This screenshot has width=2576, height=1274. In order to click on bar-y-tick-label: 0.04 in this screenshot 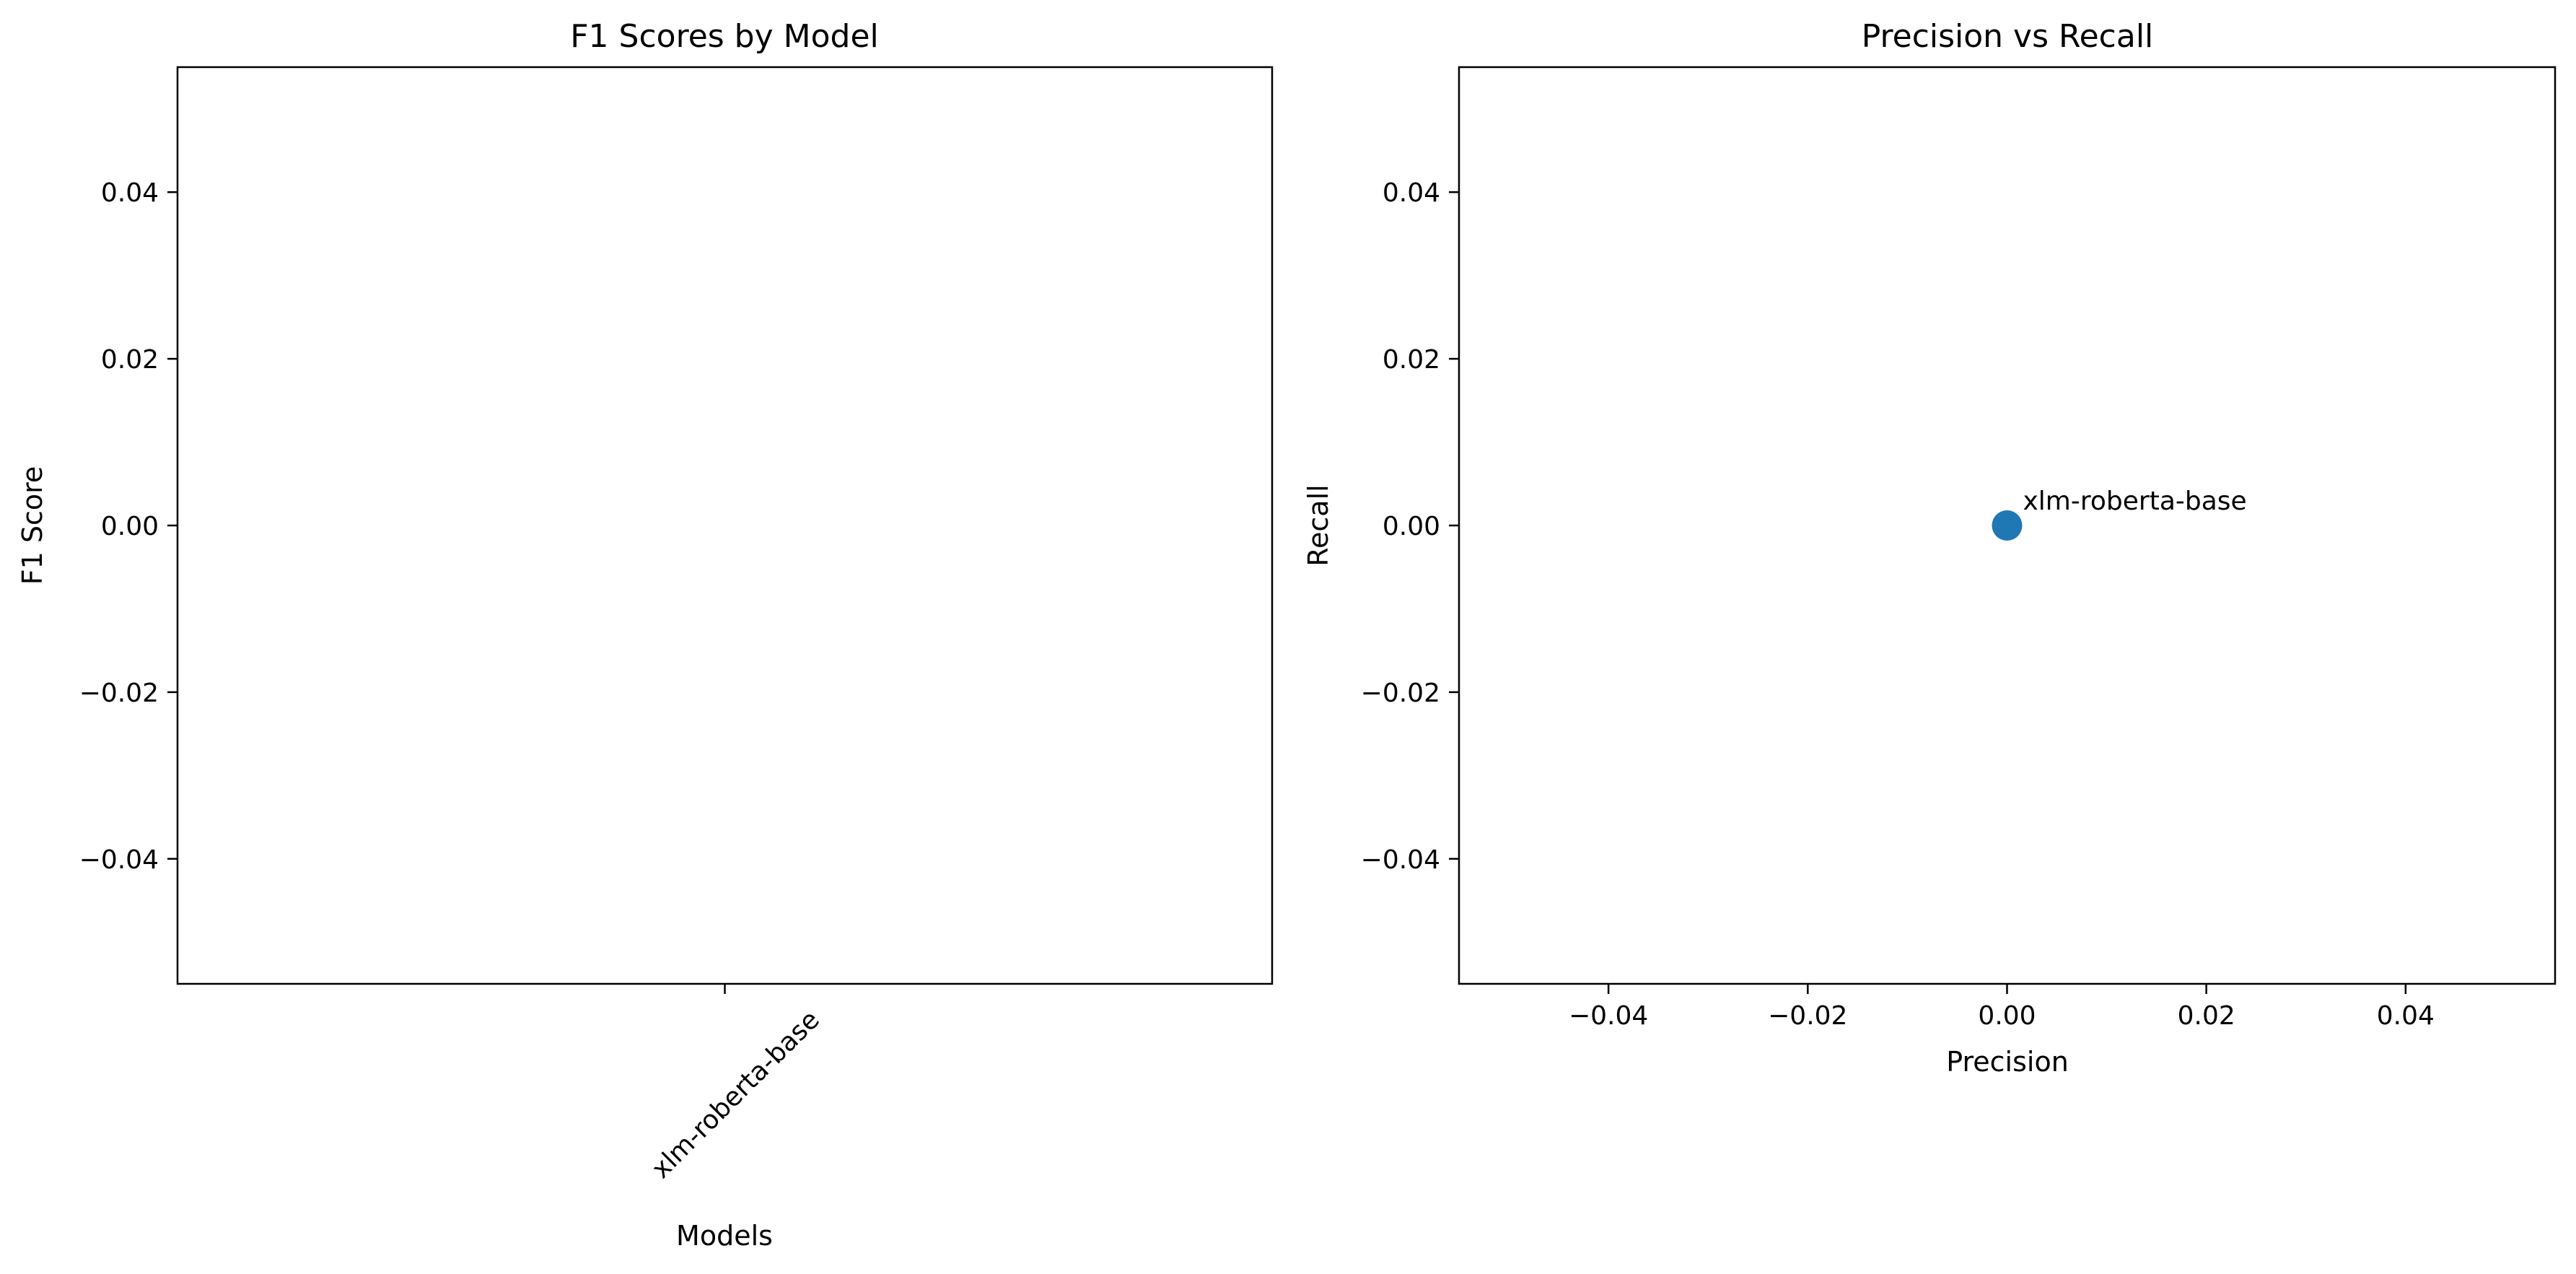, I will do `click(130, 193)`.